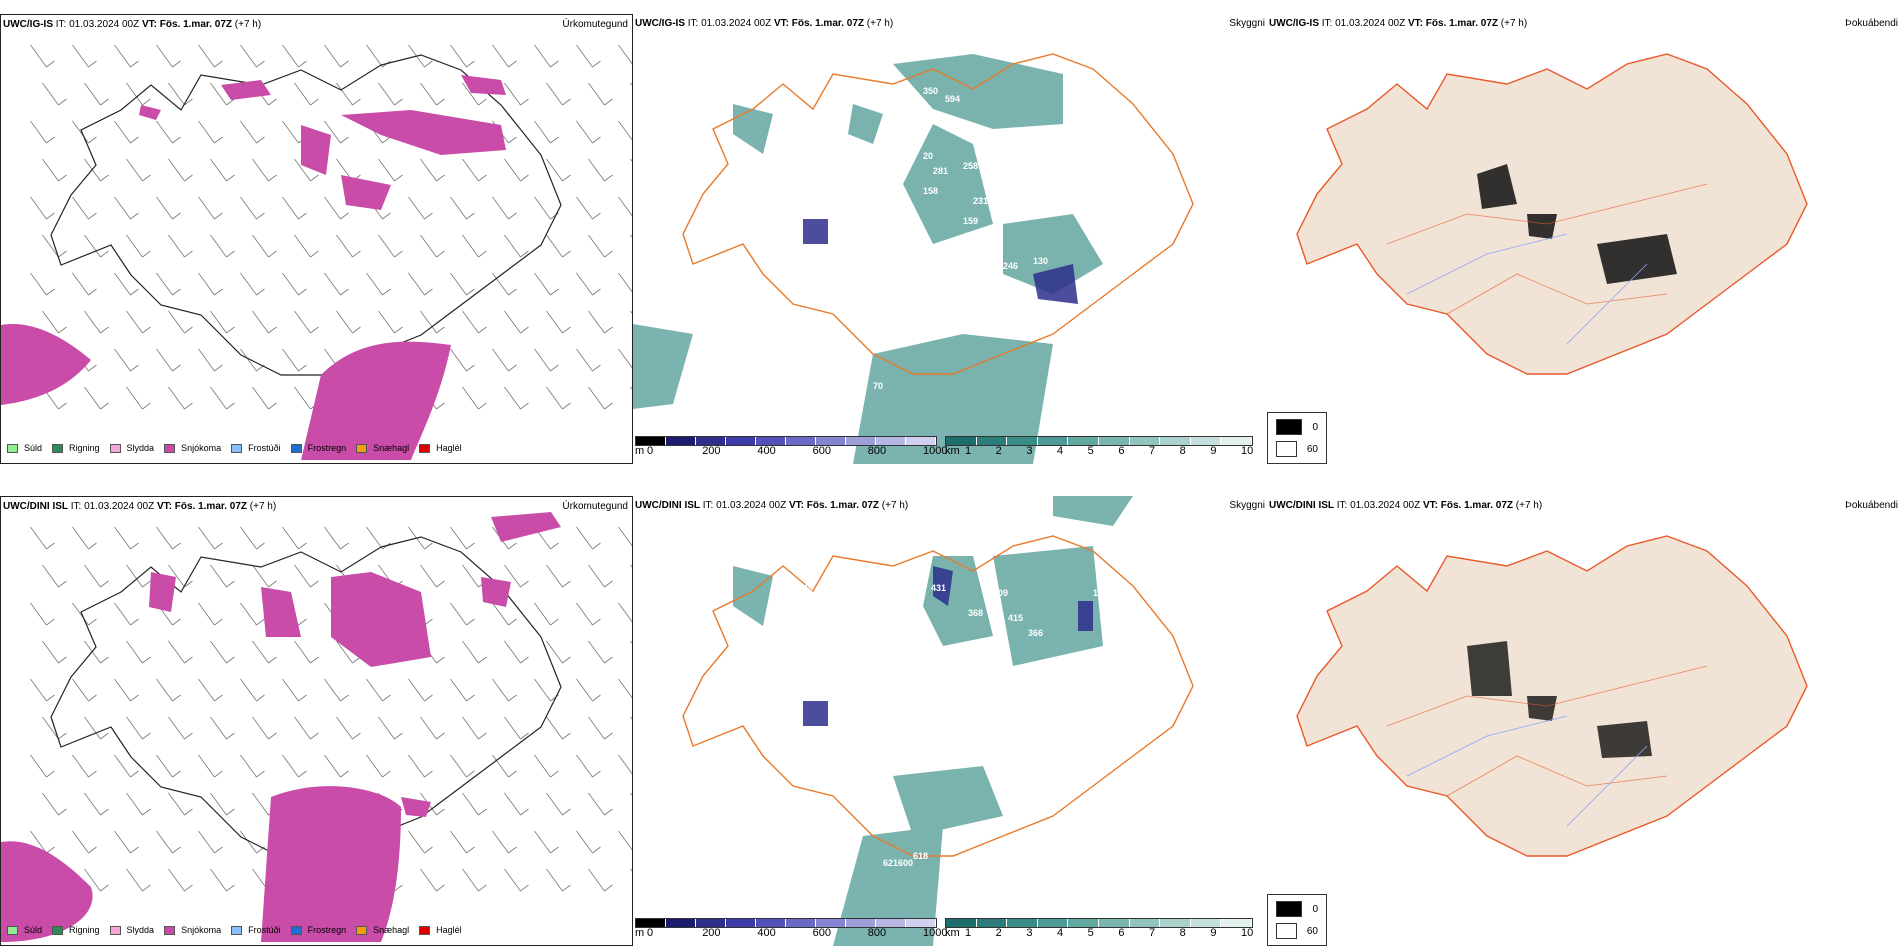 The height and width of the screenshot is (950, 1900). I want to click on visibility-value-label: 61, so click(1058, 733).